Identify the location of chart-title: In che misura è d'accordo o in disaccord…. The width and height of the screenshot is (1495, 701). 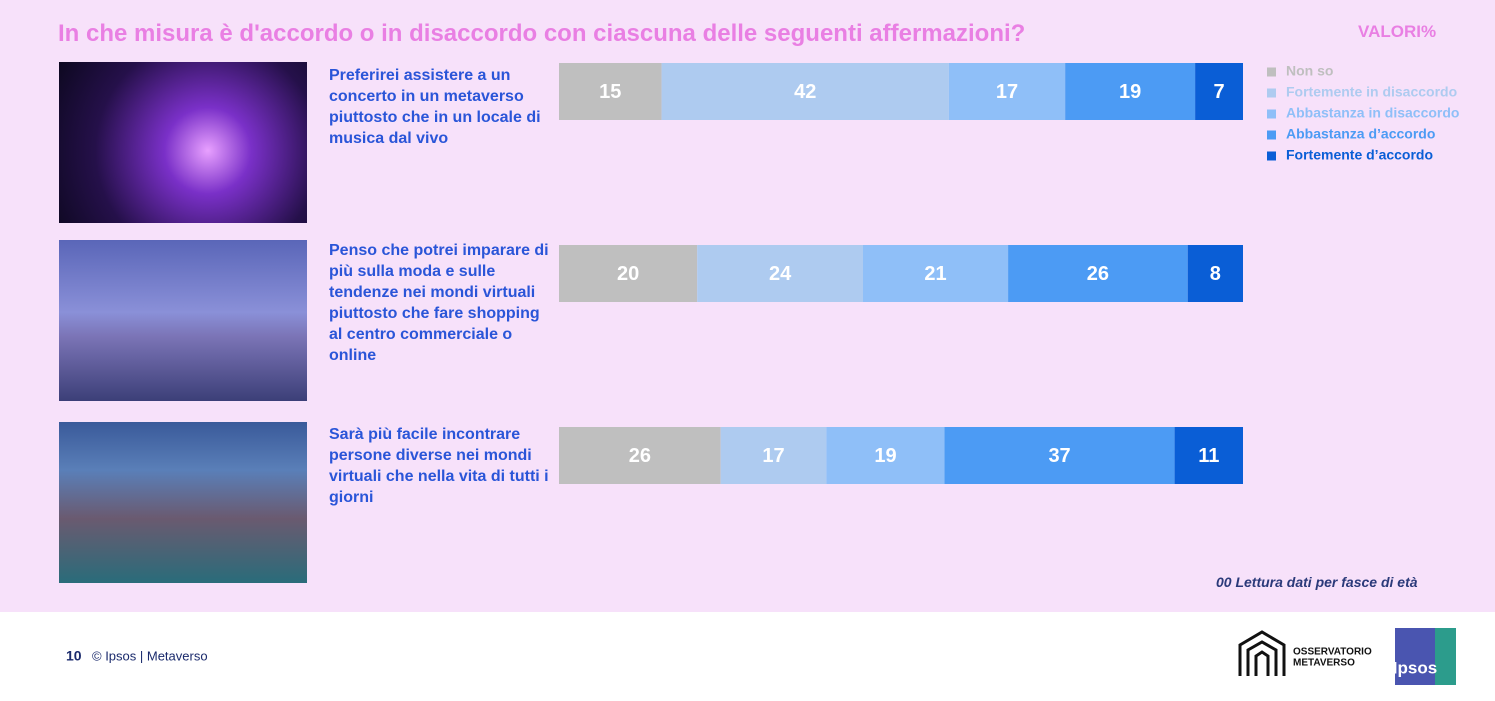
(542, 33).